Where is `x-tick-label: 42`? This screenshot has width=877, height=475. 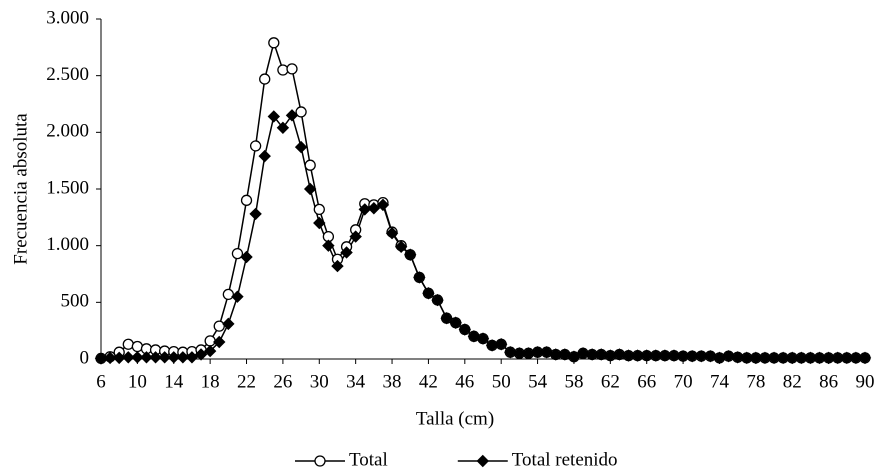 x-tick-label: 42 is located at coordinates (428, 381).